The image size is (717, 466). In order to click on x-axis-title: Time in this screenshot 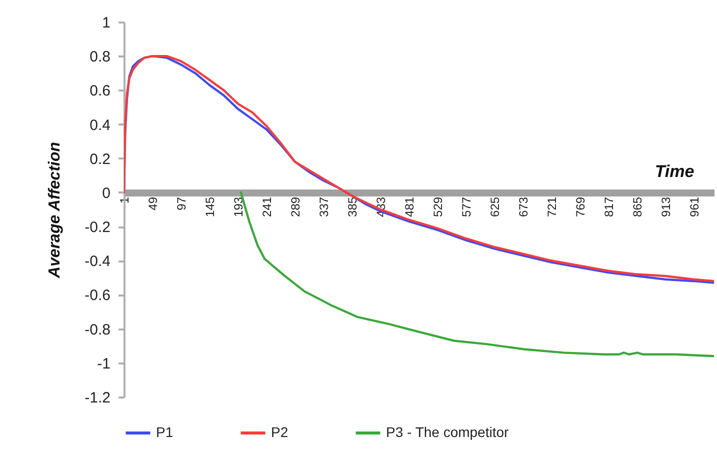, I will do `click(674, 171)`.